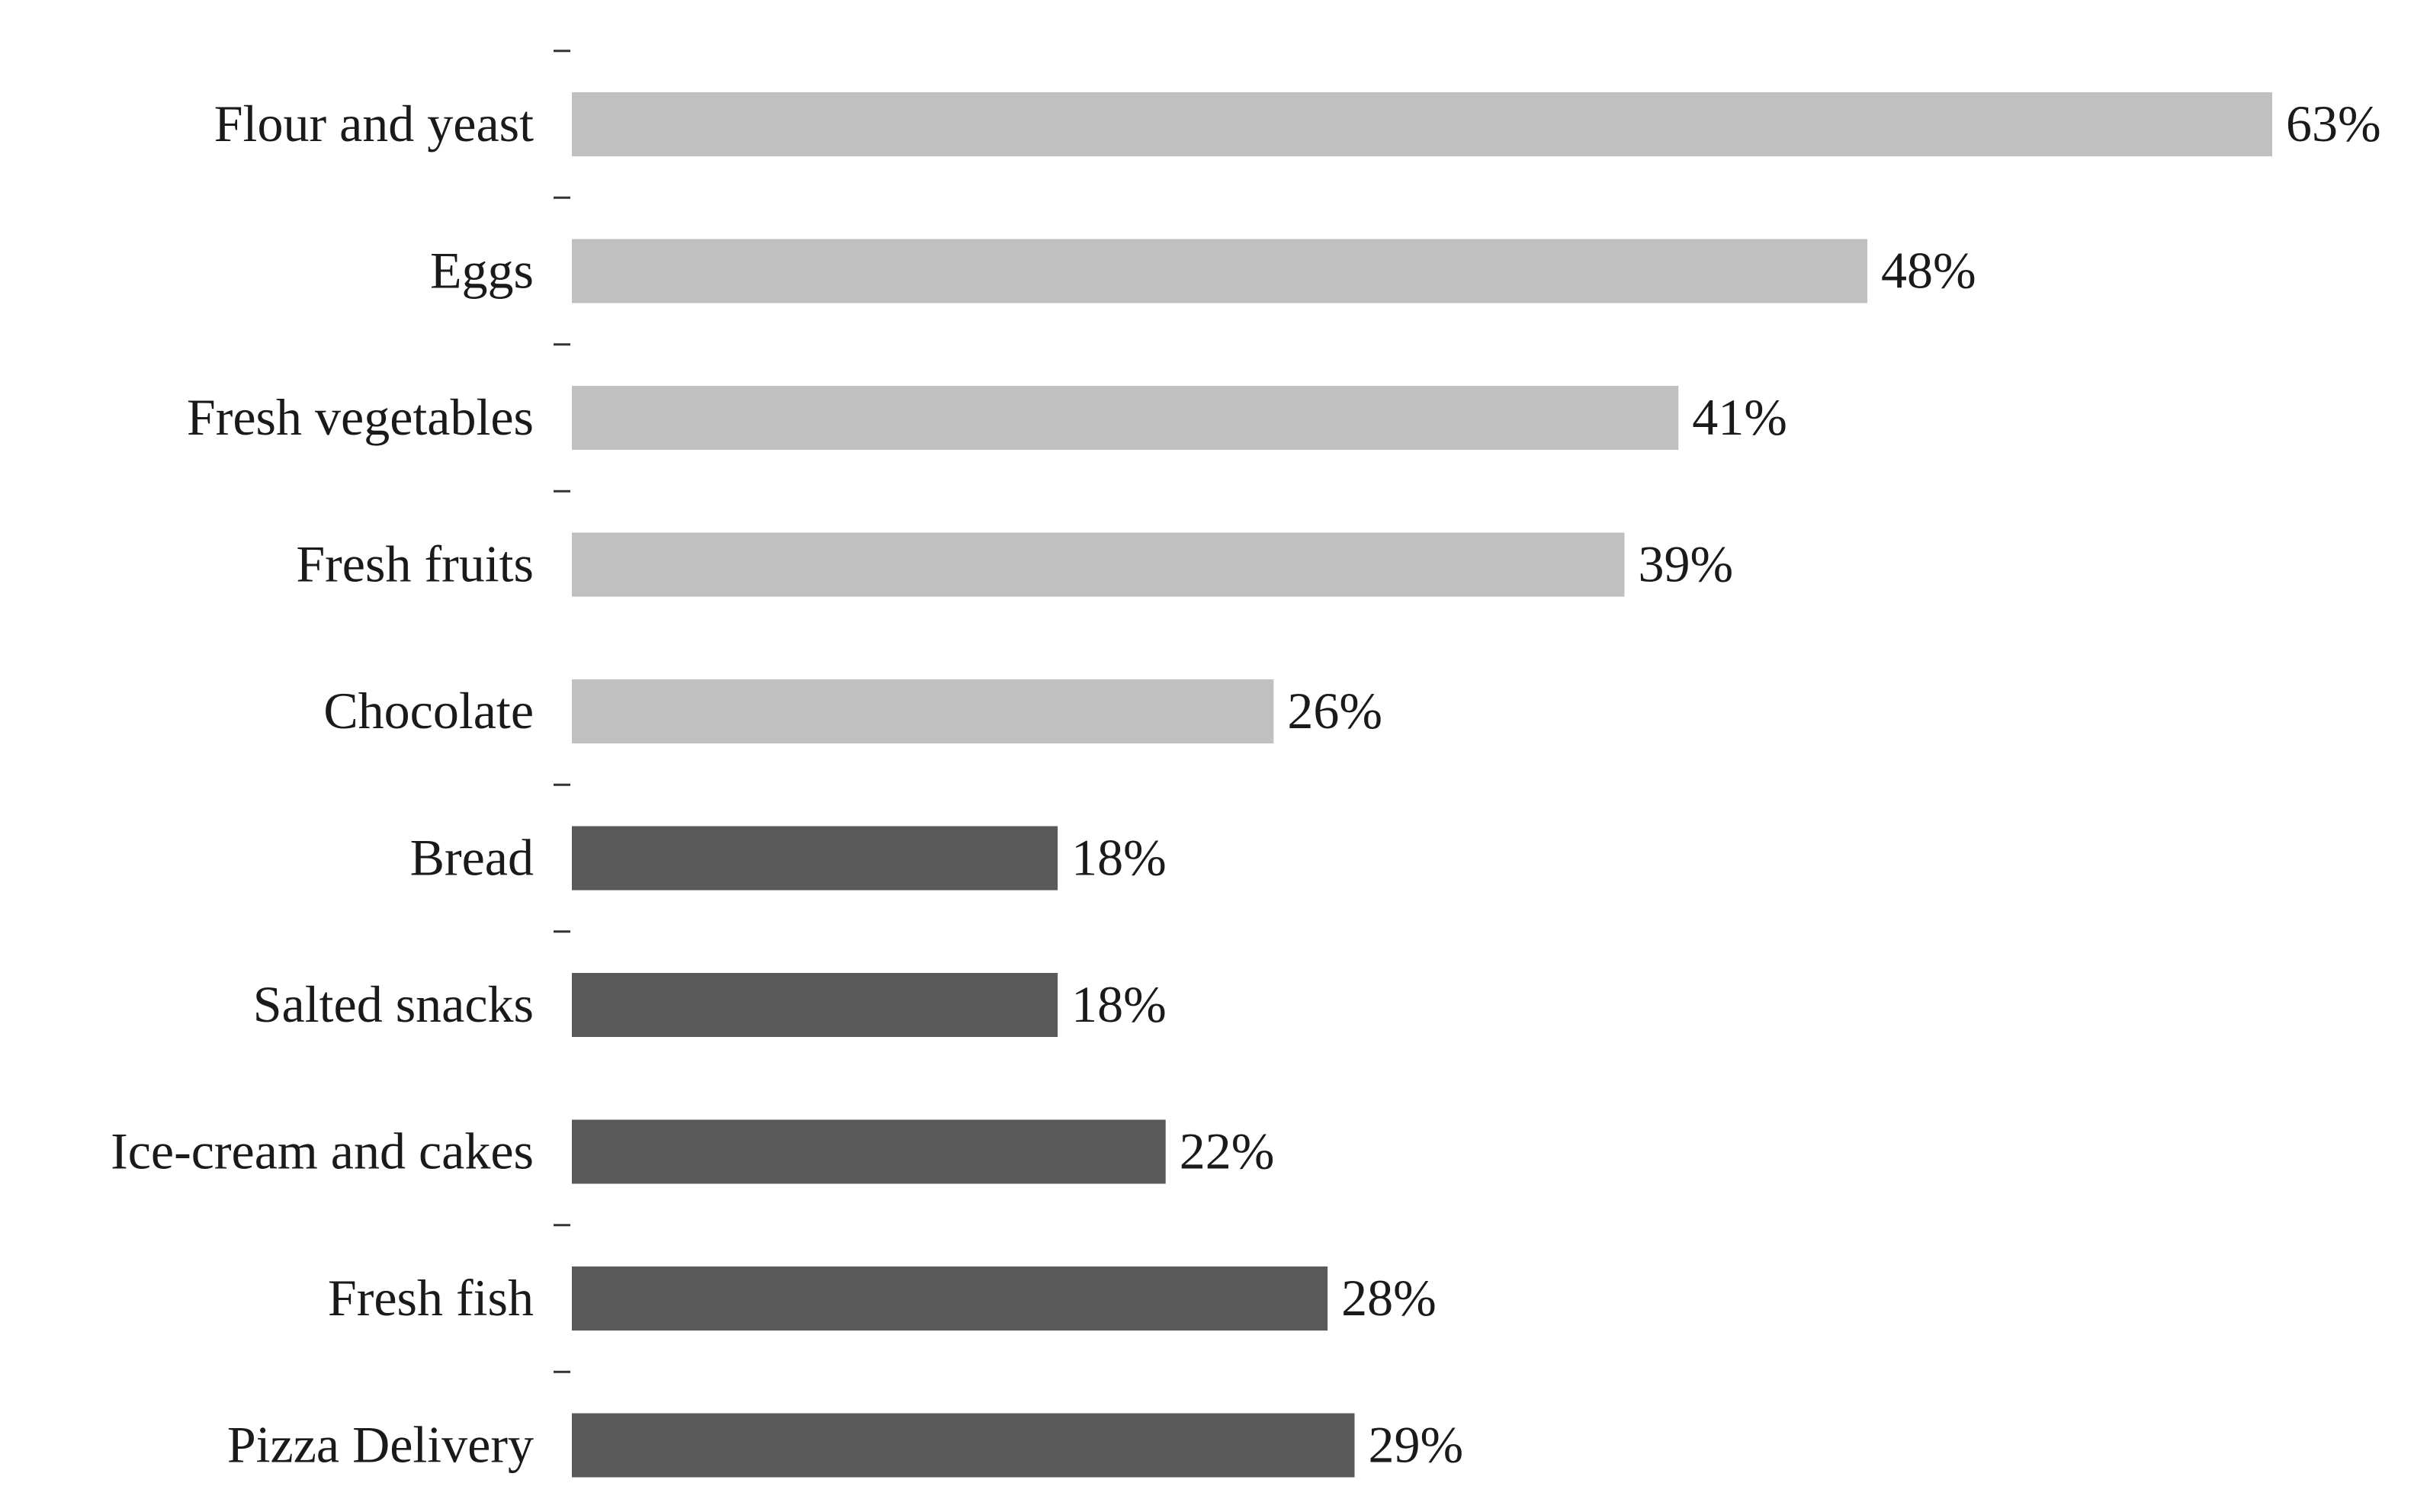 Image resolution: width=2427 pixels, height=1512 pixels. Describe the element at coordinates (428, 711) in the screenshot. I see `category-label: Chocolate` at that location.